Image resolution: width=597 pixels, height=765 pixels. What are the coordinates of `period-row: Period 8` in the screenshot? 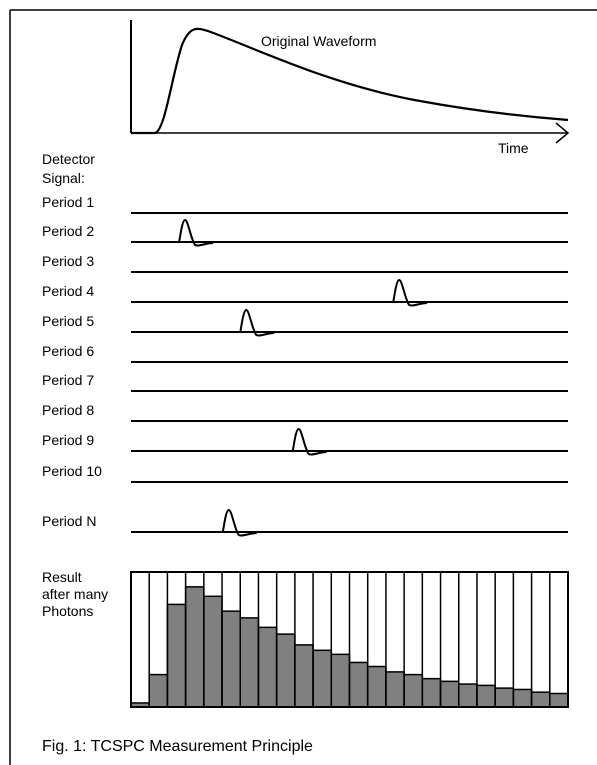 It's located at (305, 412).